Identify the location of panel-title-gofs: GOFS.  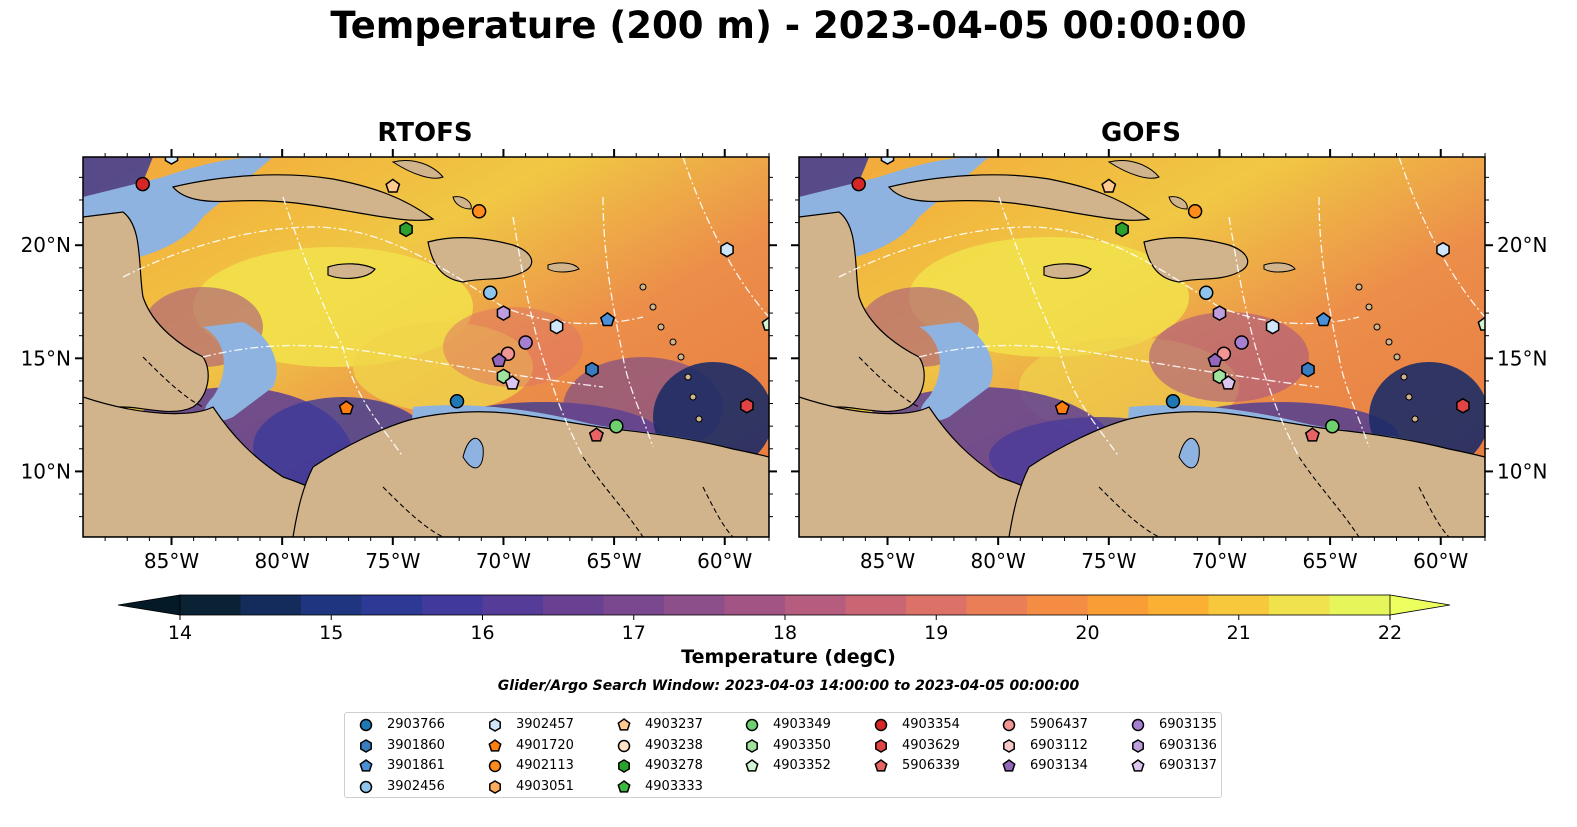
(1141, 133).